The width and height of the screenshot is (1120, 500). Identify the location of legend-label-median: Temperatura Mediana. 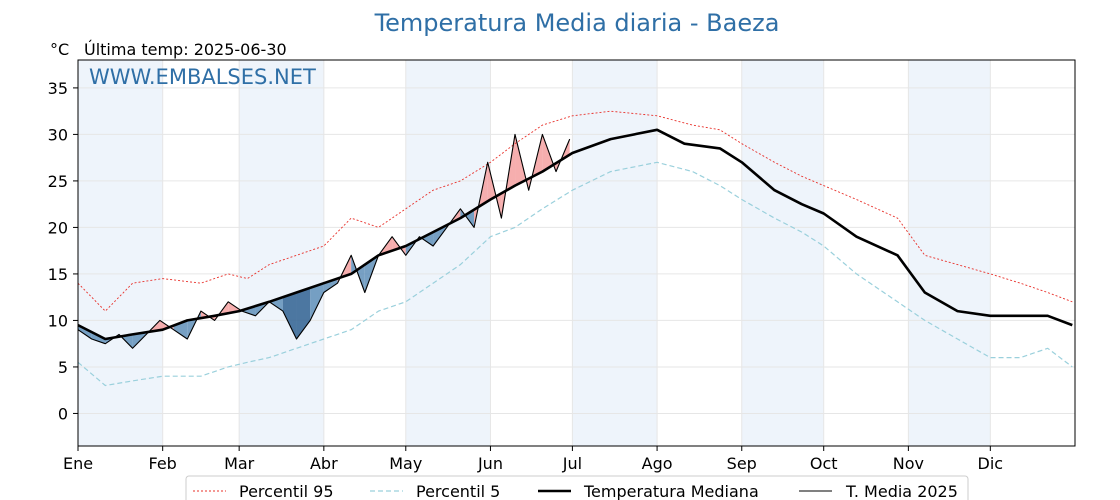
(671, 491).